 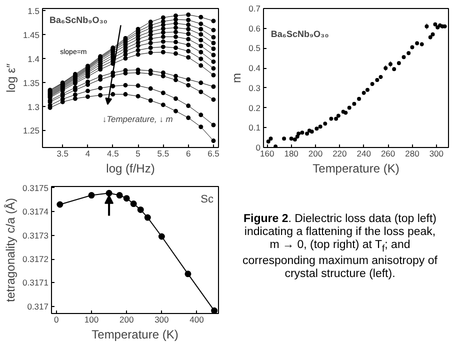 I want to click on y-tick-label: 0.2, so click(x=254, y=107).